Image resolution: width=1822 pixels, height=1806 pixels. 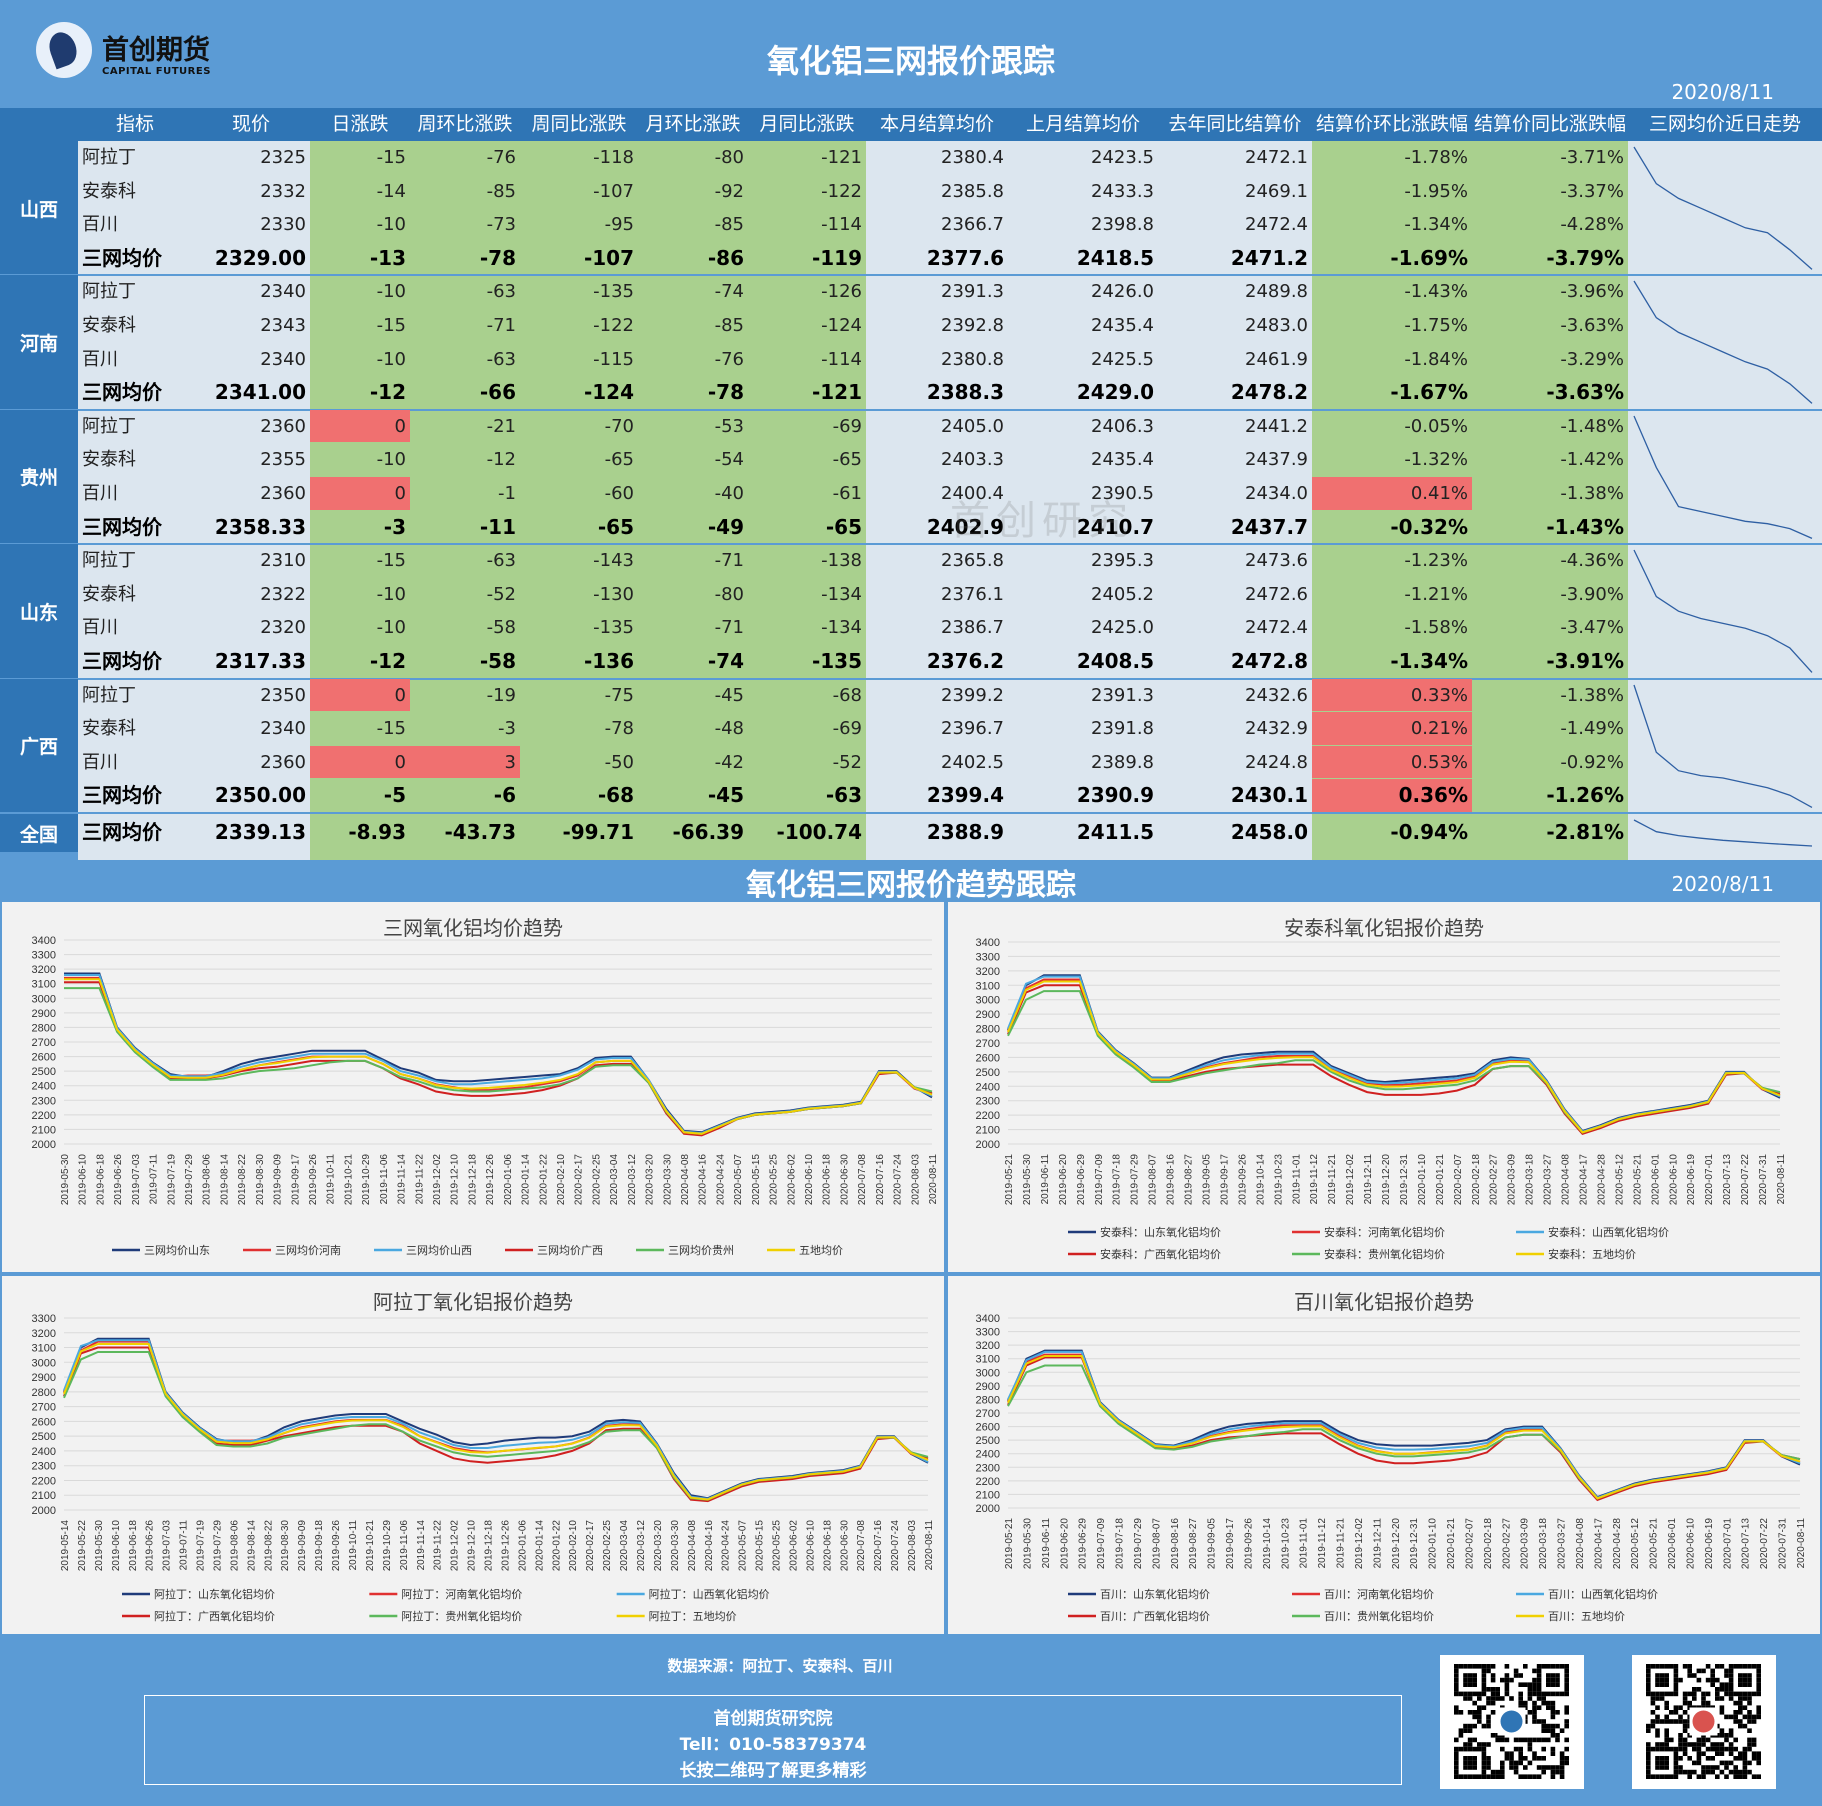 What do you see at coordinates (965, 257) in the screenshot?
I see `table-cell: 2377.6` at bounding box center [965, 257].